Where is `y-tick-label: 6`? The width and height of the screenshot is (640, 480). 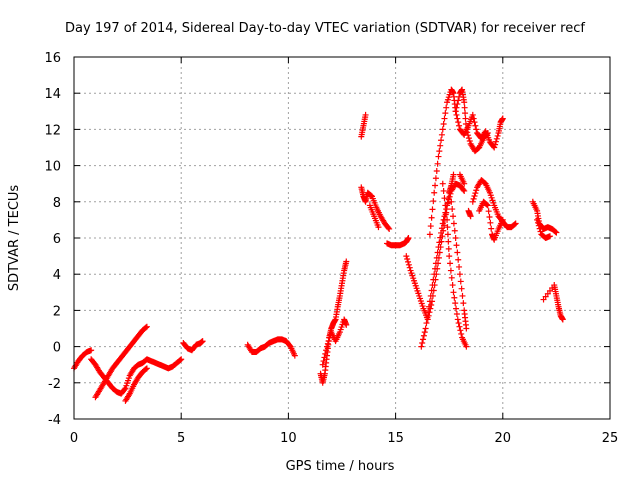
y-tick-label: 6 is located at coordinates (57, 239).